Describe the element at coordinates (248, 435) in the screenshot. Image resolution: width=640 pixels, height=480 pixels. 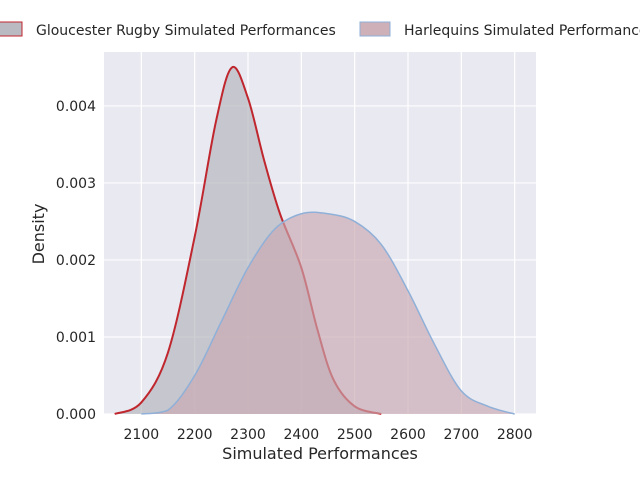
I see `x-tick-label: 2300` at that location.